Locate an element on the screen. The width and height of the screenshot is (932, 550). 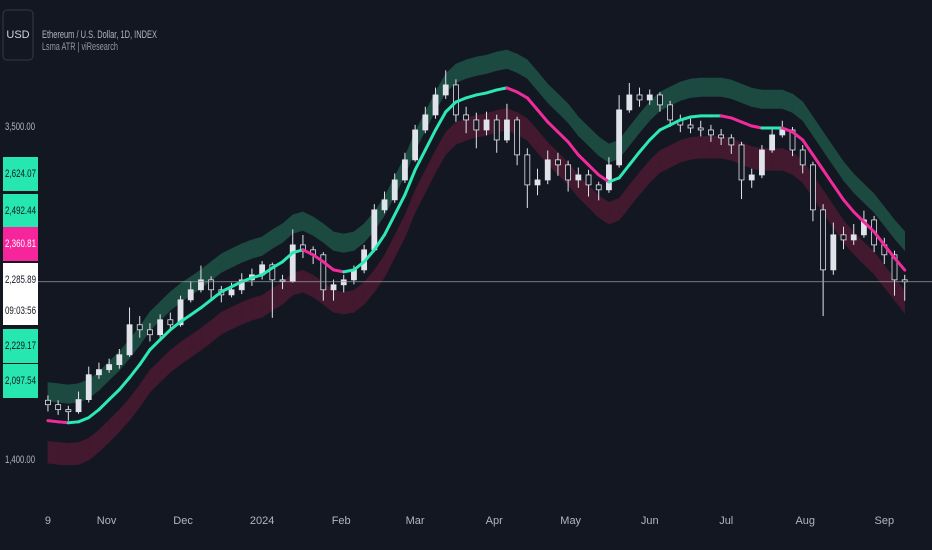
price-tag-label: 2,285.89 is located at coordinates (20, 280).